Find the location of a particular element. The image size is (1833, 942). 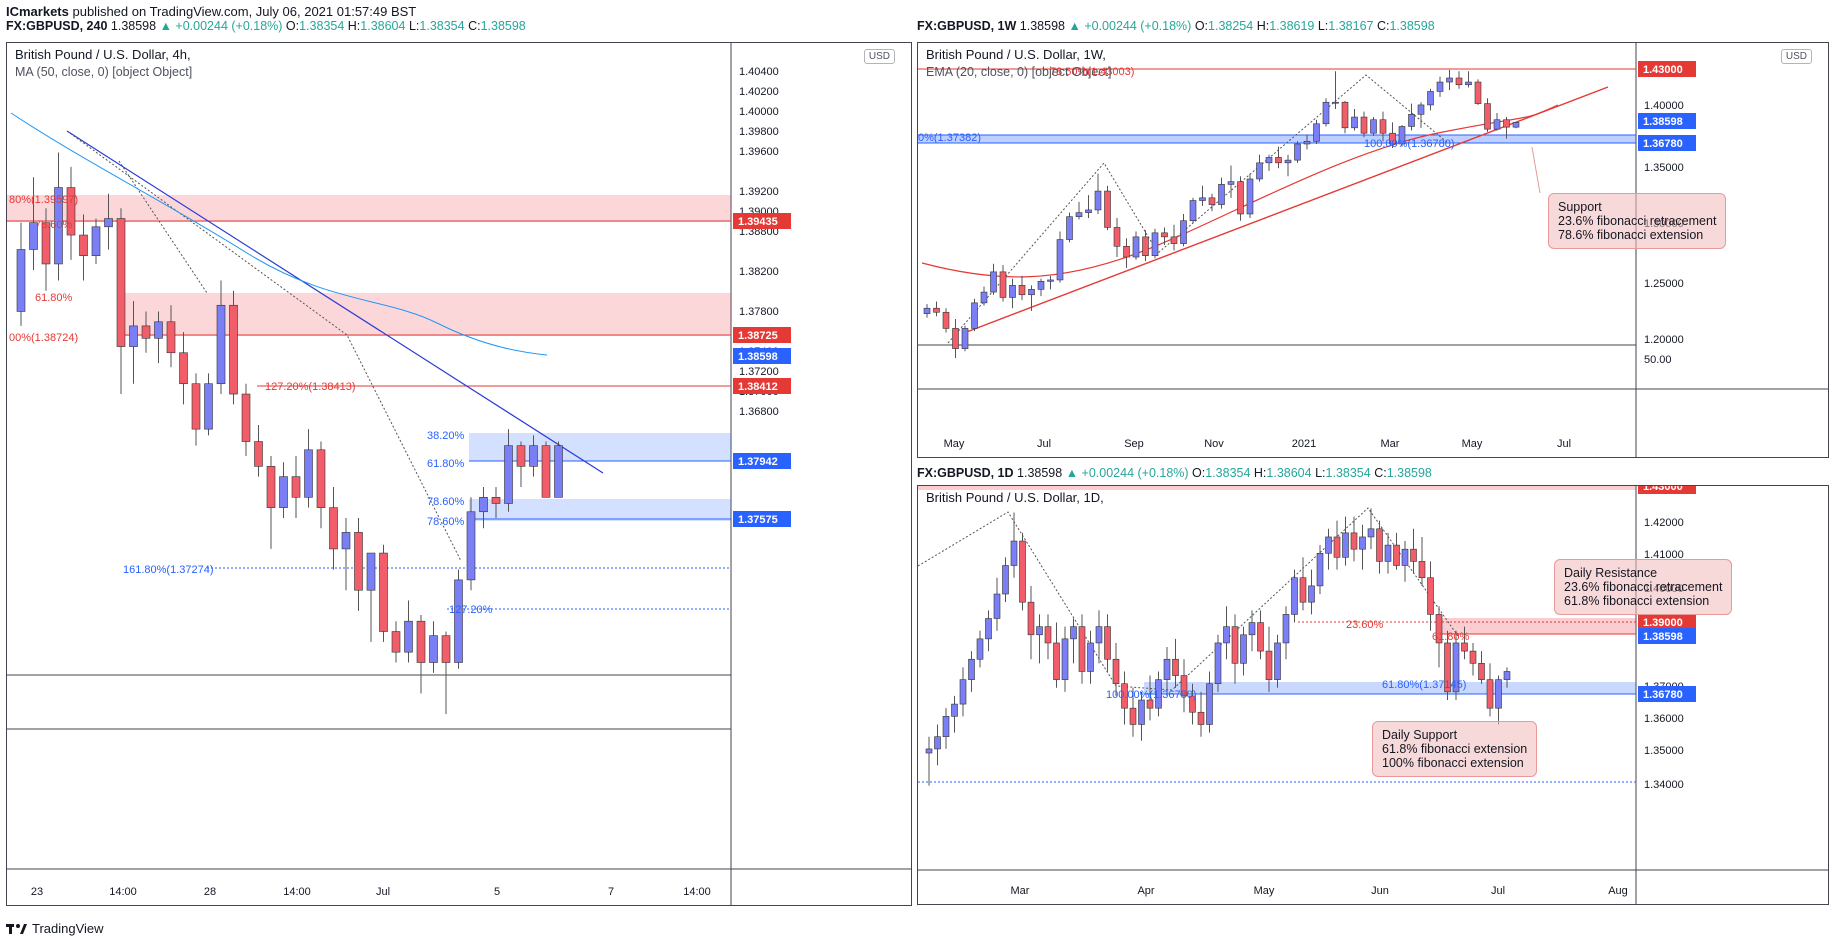

time-axis-label: Sep is located at coordinates (1134, 444).